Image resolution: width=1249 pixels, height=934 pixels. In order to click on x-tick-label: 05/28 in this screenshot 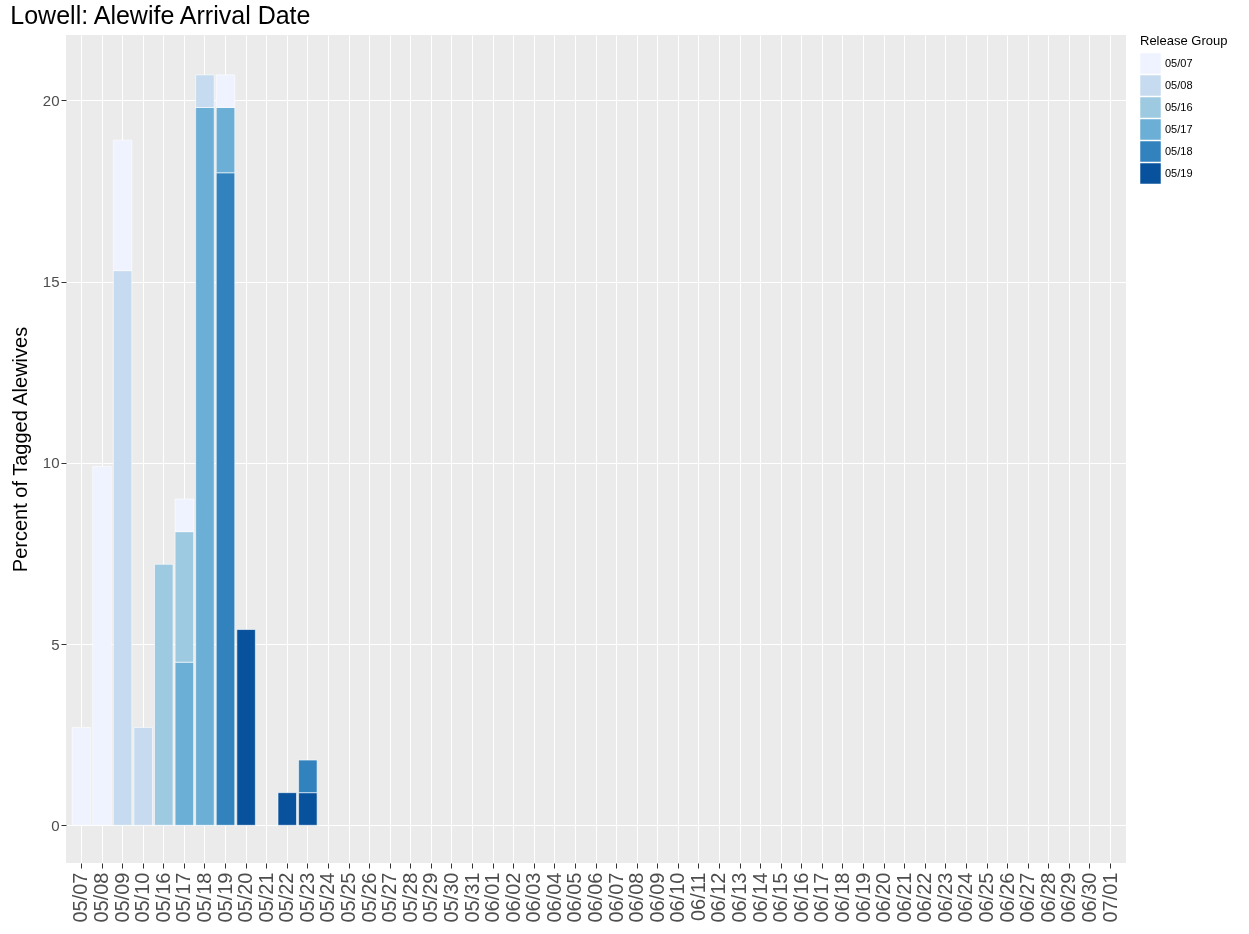, I will do `click(409, 897)`.